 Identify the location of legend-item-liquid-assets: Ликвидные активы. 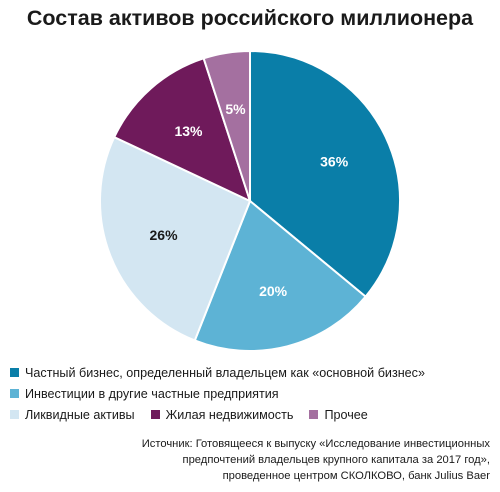
(72, 415).